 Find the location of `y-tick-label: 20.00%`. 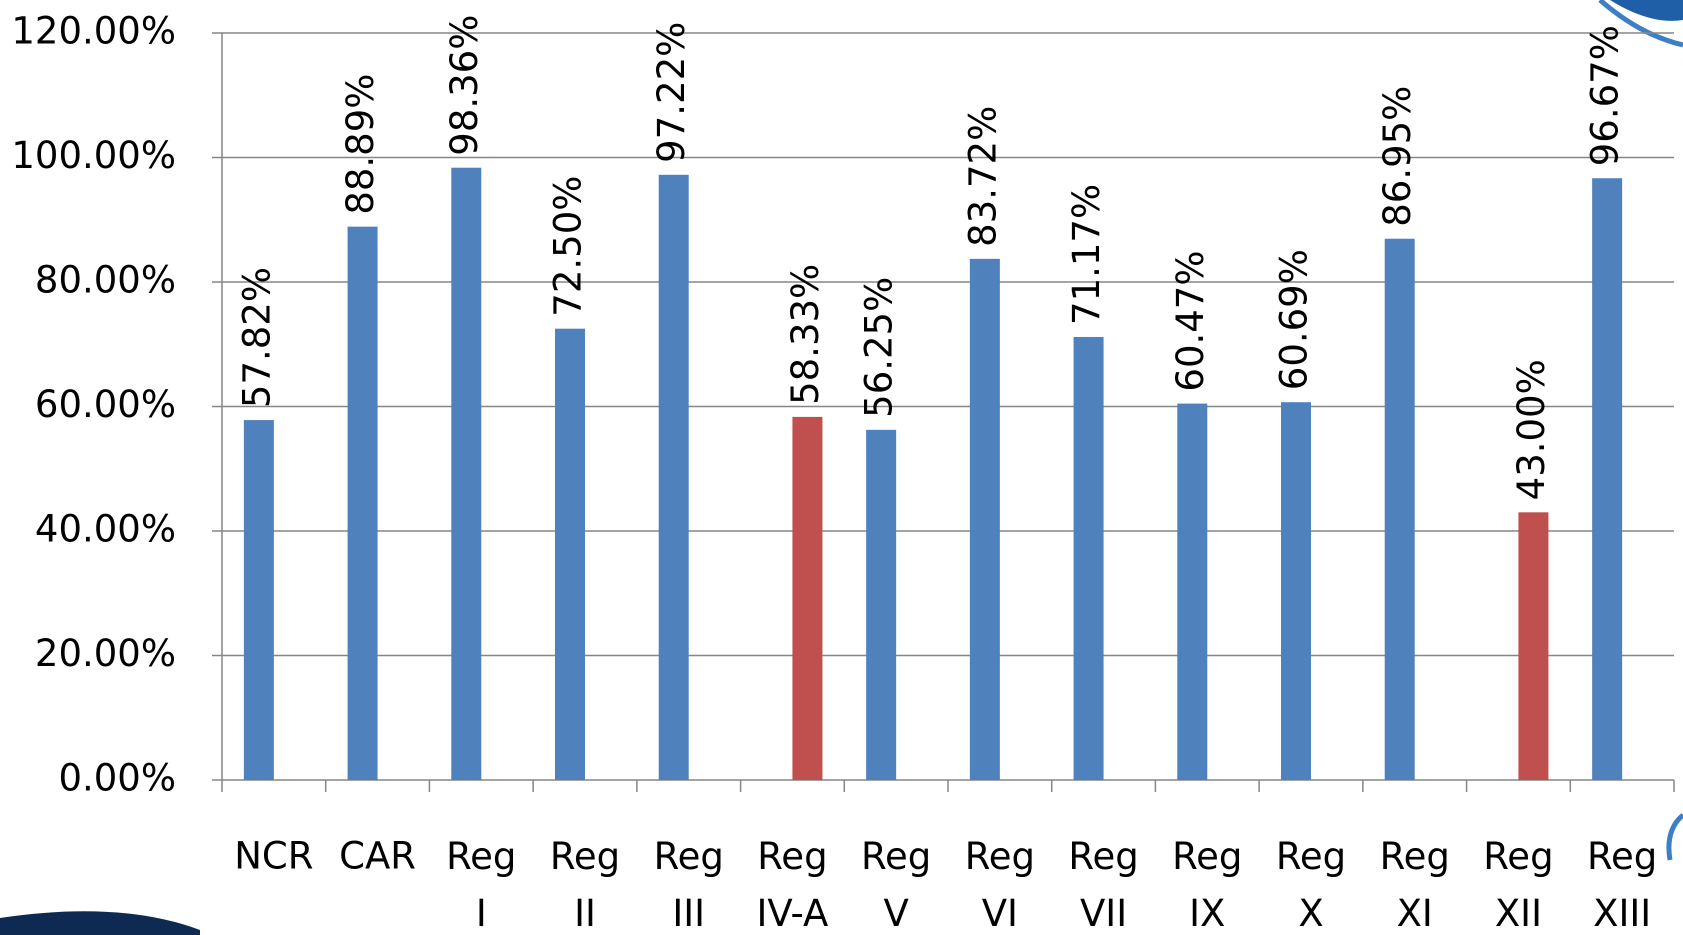

y-tick-label: 20.00% is located at coordinates (105, 653).